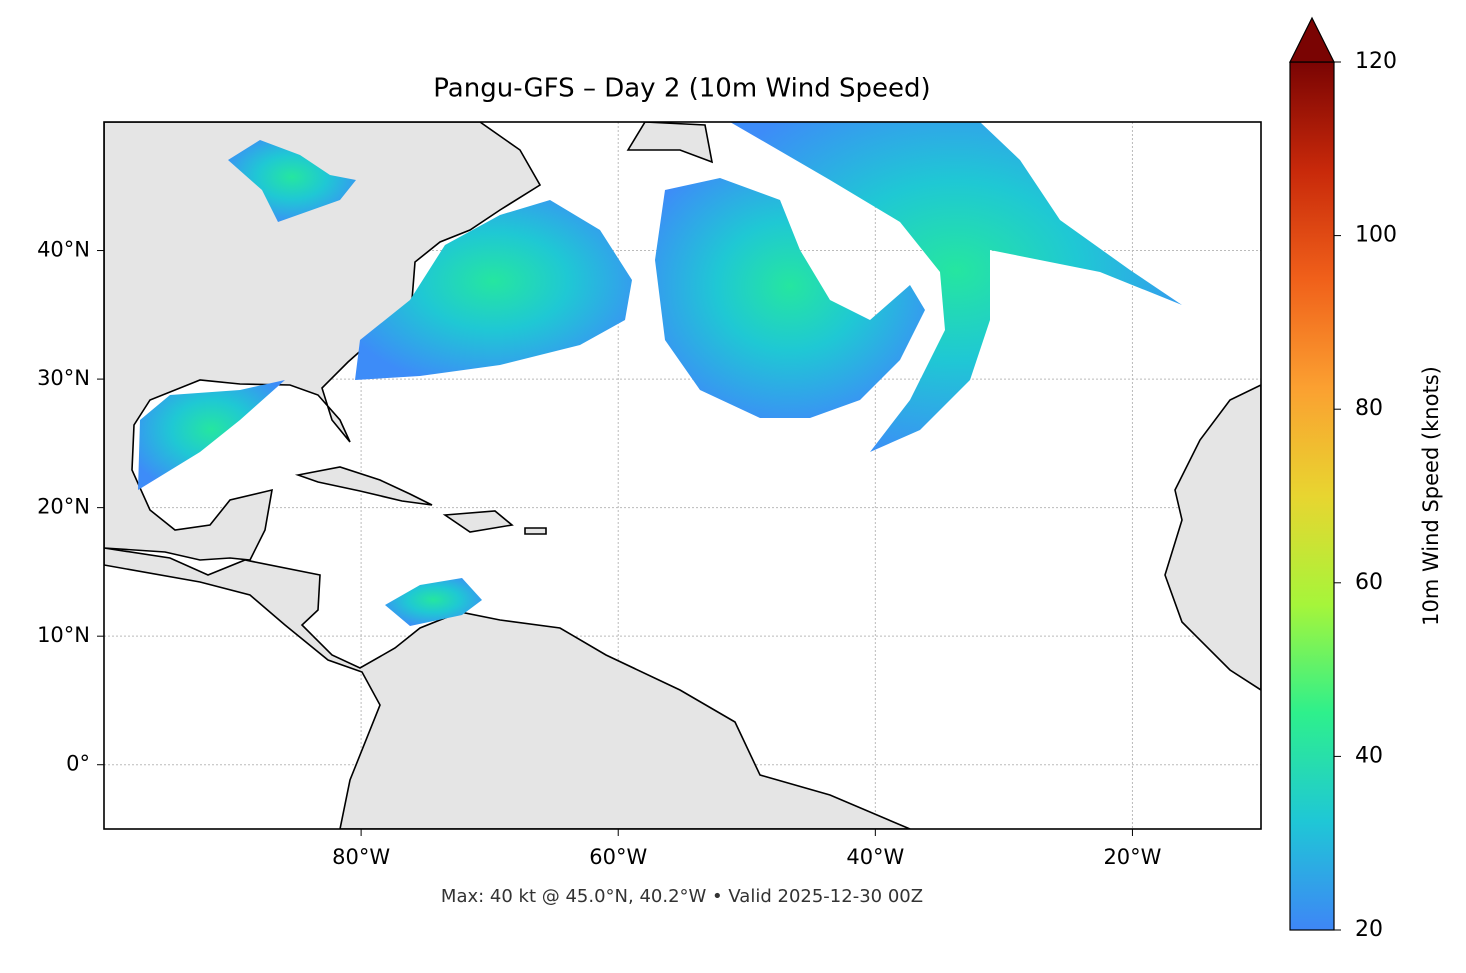 This screenshot has height=973, width=1466. Describe the element at coordinates (1369, 929) in the screenshot. I see `colorbar-tick-label: 20` at that location.